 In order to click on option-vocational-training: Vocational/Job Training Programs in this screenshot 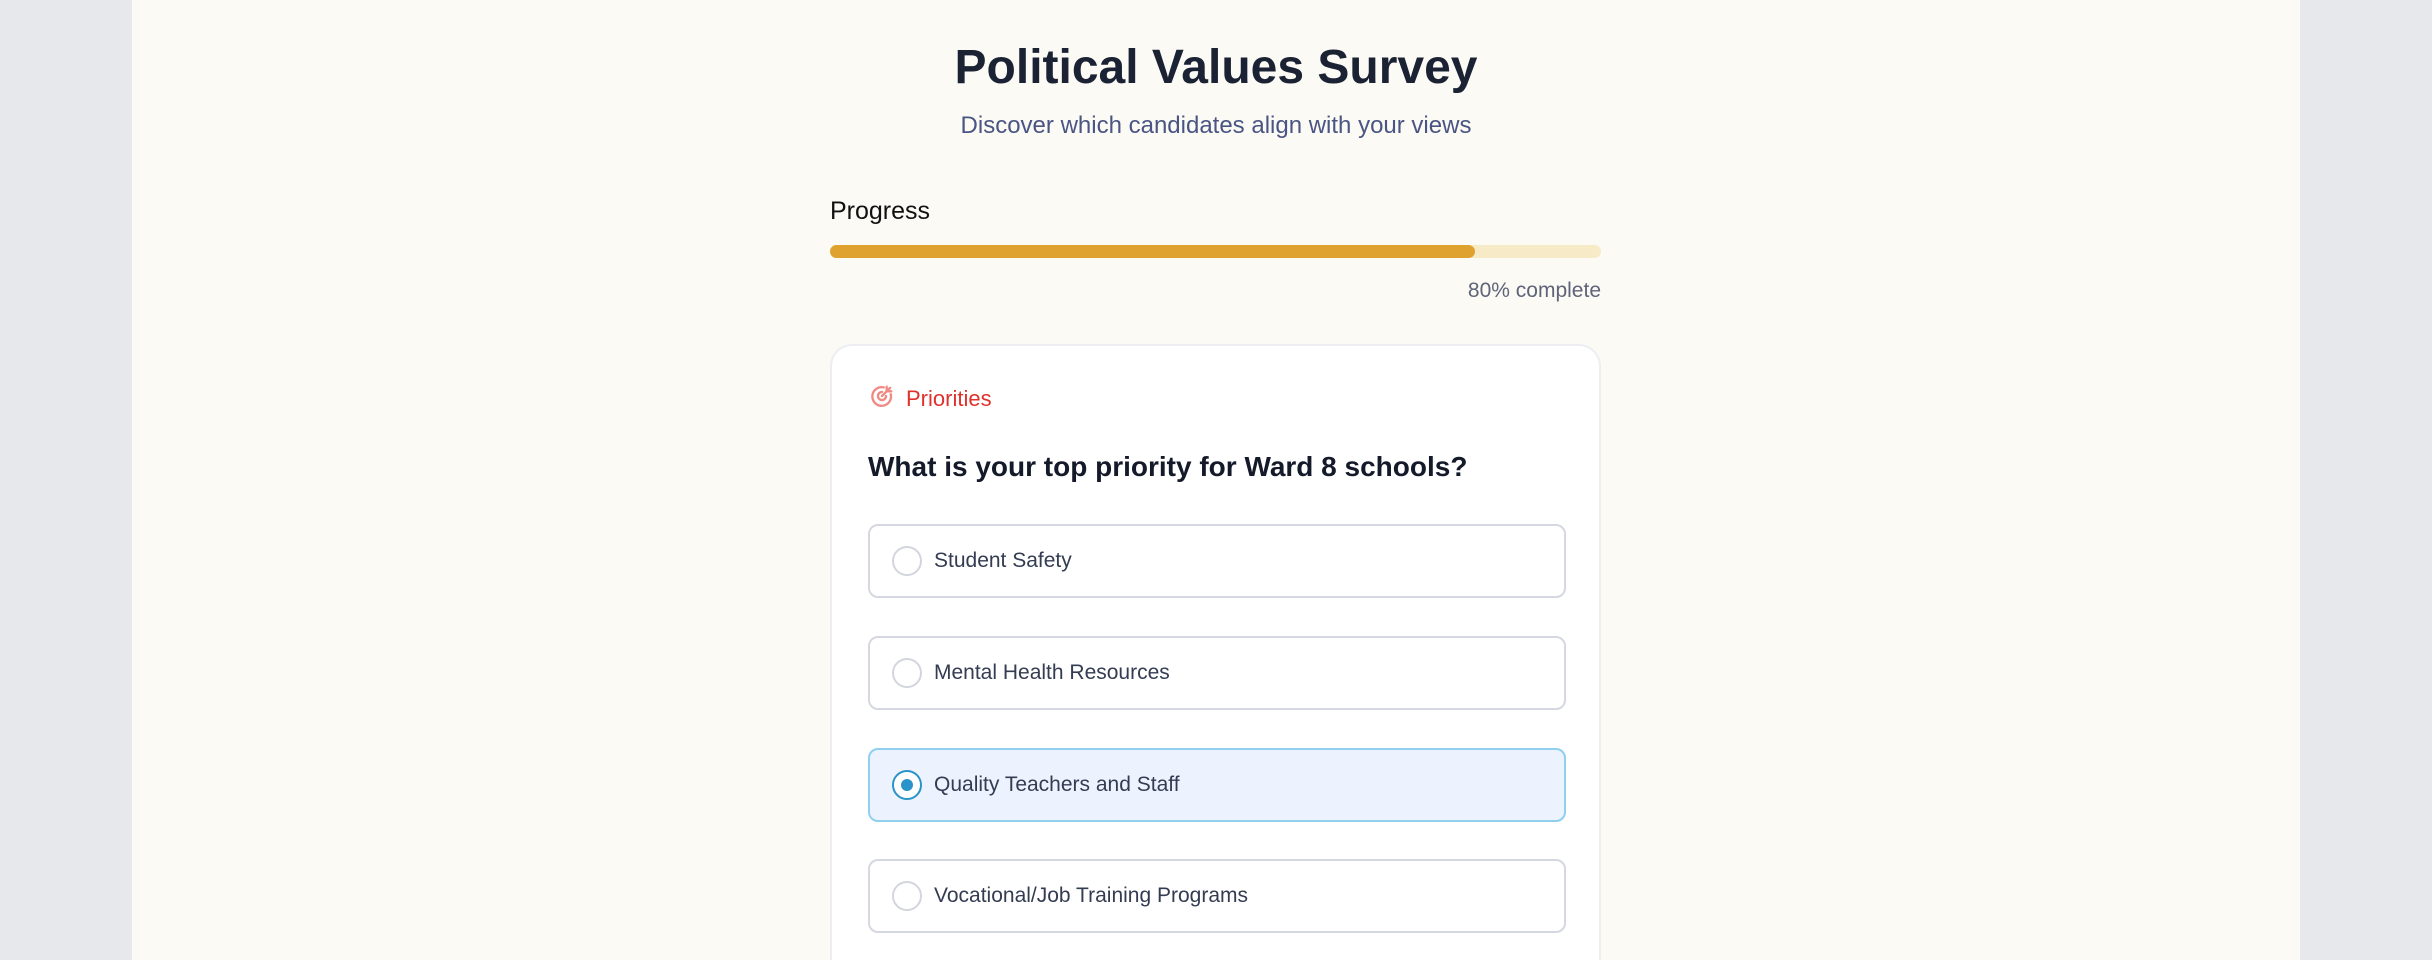, I will do `click(1217, 896)`.